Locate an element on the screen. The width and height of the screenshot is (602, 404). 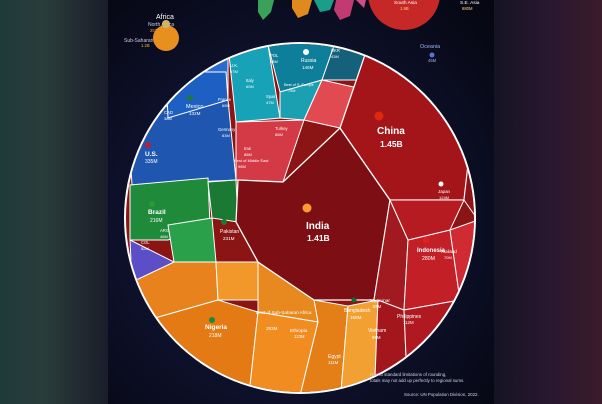
germany-value: 83M is located at coordinates (226, 135).